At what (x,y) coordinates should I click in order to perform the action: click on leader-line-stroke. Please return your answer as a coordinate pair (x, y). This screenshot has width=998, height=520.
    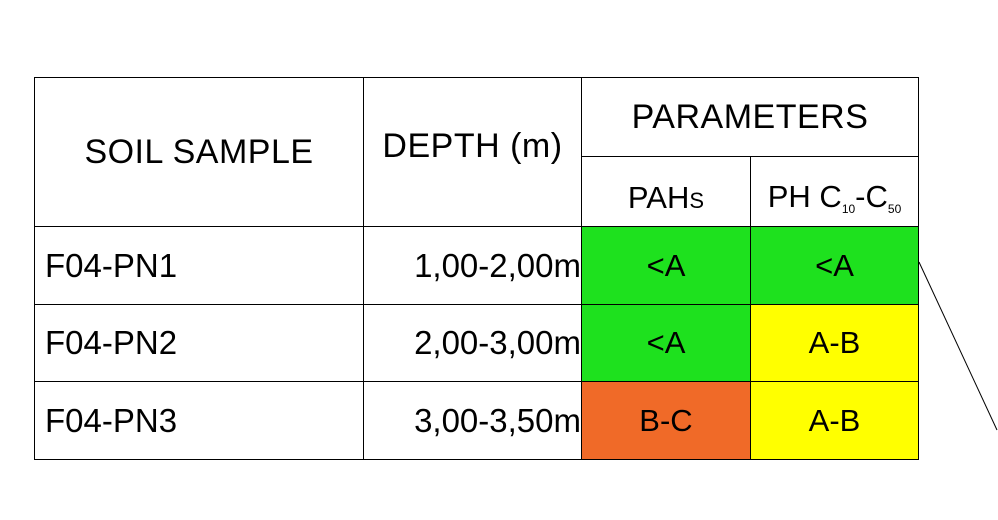
    Looking at the image, I should click on (958, 346).